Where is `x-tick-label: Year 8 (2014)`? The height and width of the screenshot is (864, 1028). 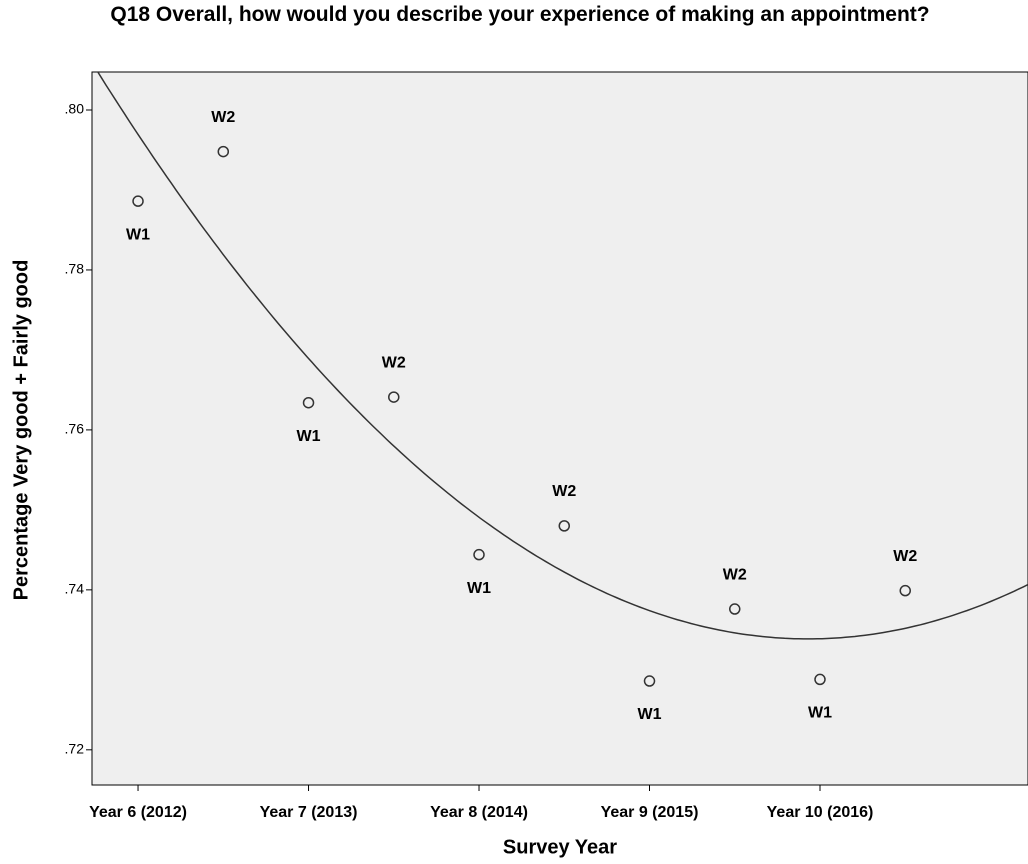
x-tick-label: Year 8 (2014) is located at coordinates (479, 812).